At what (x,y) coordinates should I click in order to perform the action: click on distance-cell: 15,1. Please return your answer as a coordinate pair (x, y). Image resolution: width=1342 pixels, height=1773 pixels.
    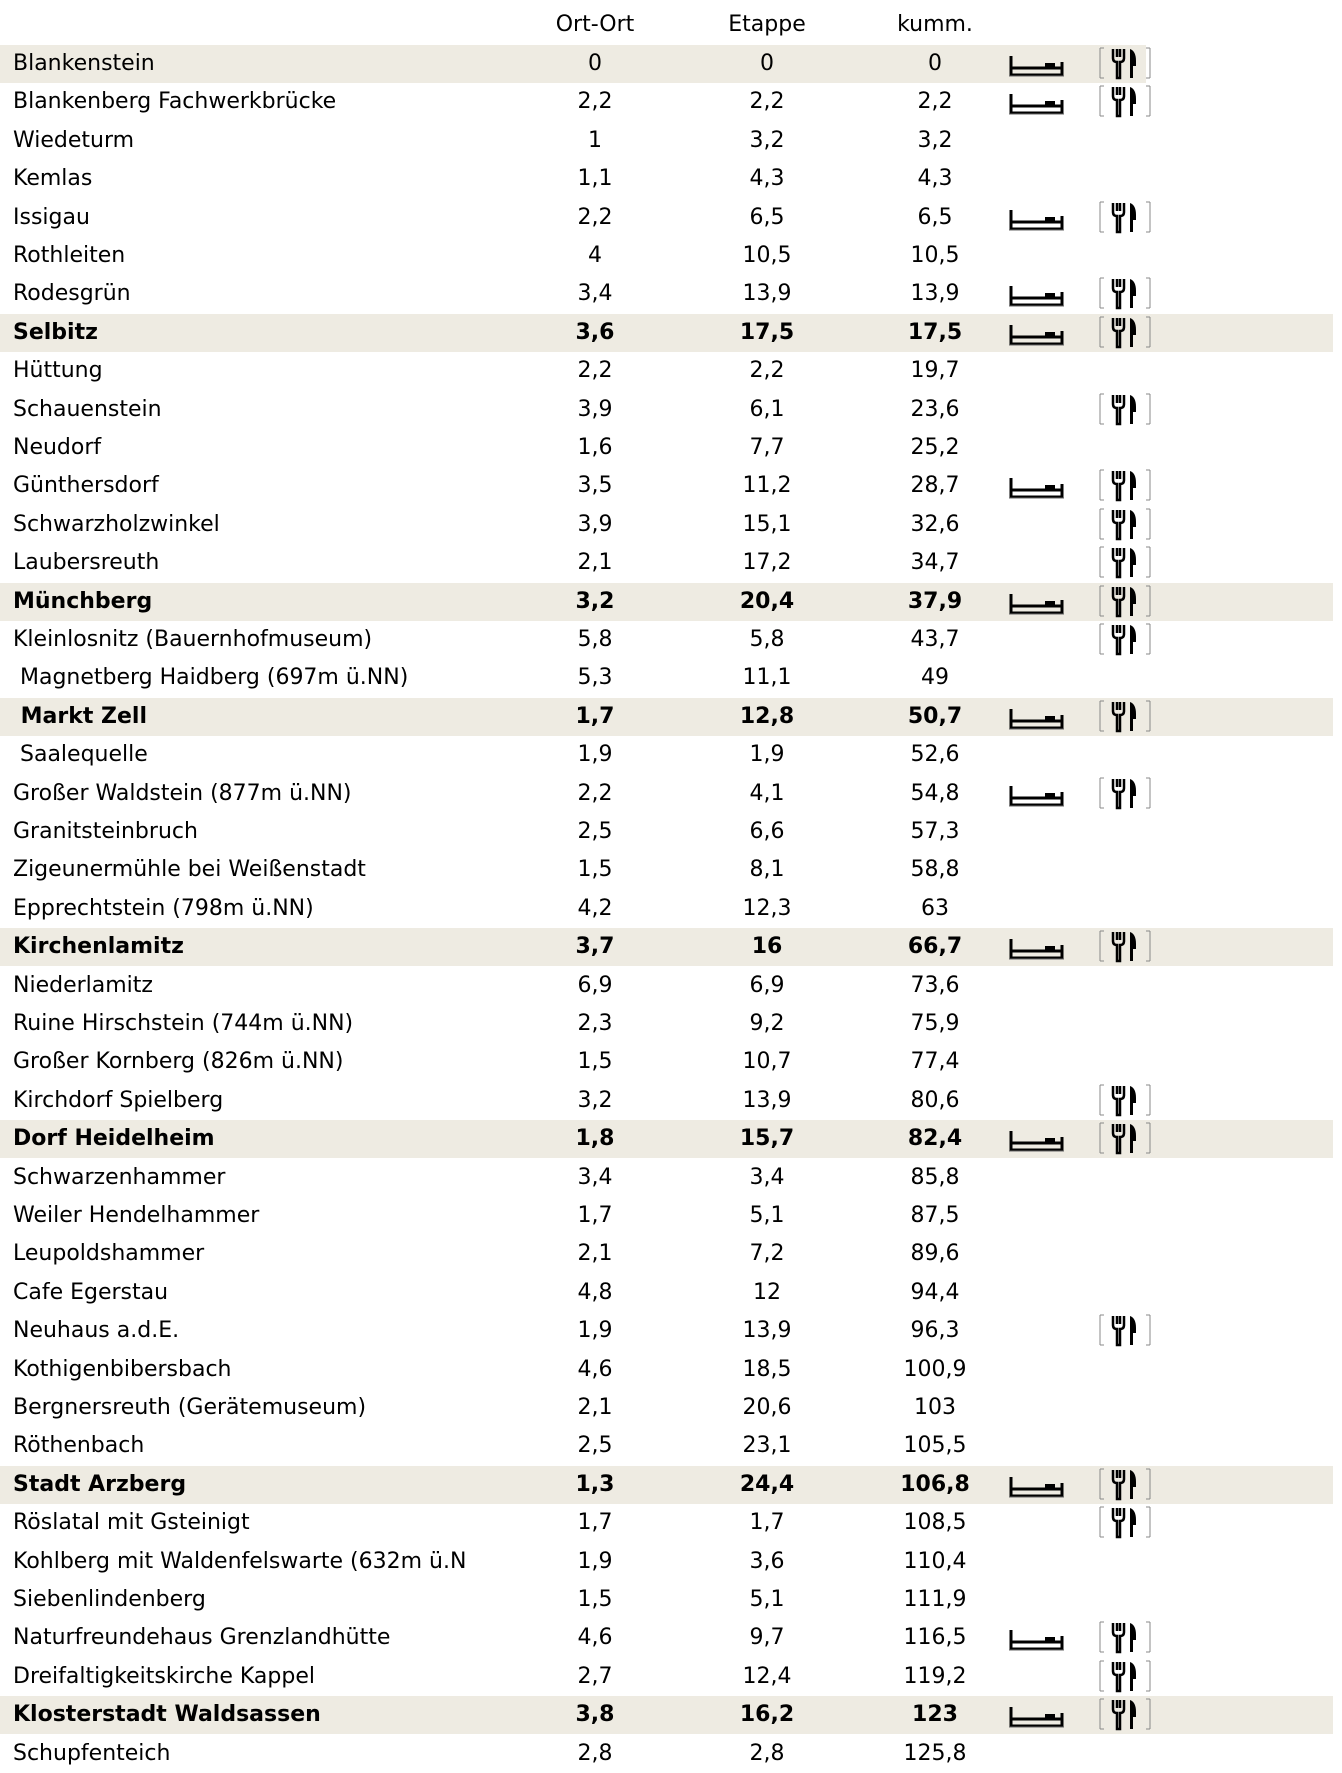
    Looking at the image, I should click on (767, 524).